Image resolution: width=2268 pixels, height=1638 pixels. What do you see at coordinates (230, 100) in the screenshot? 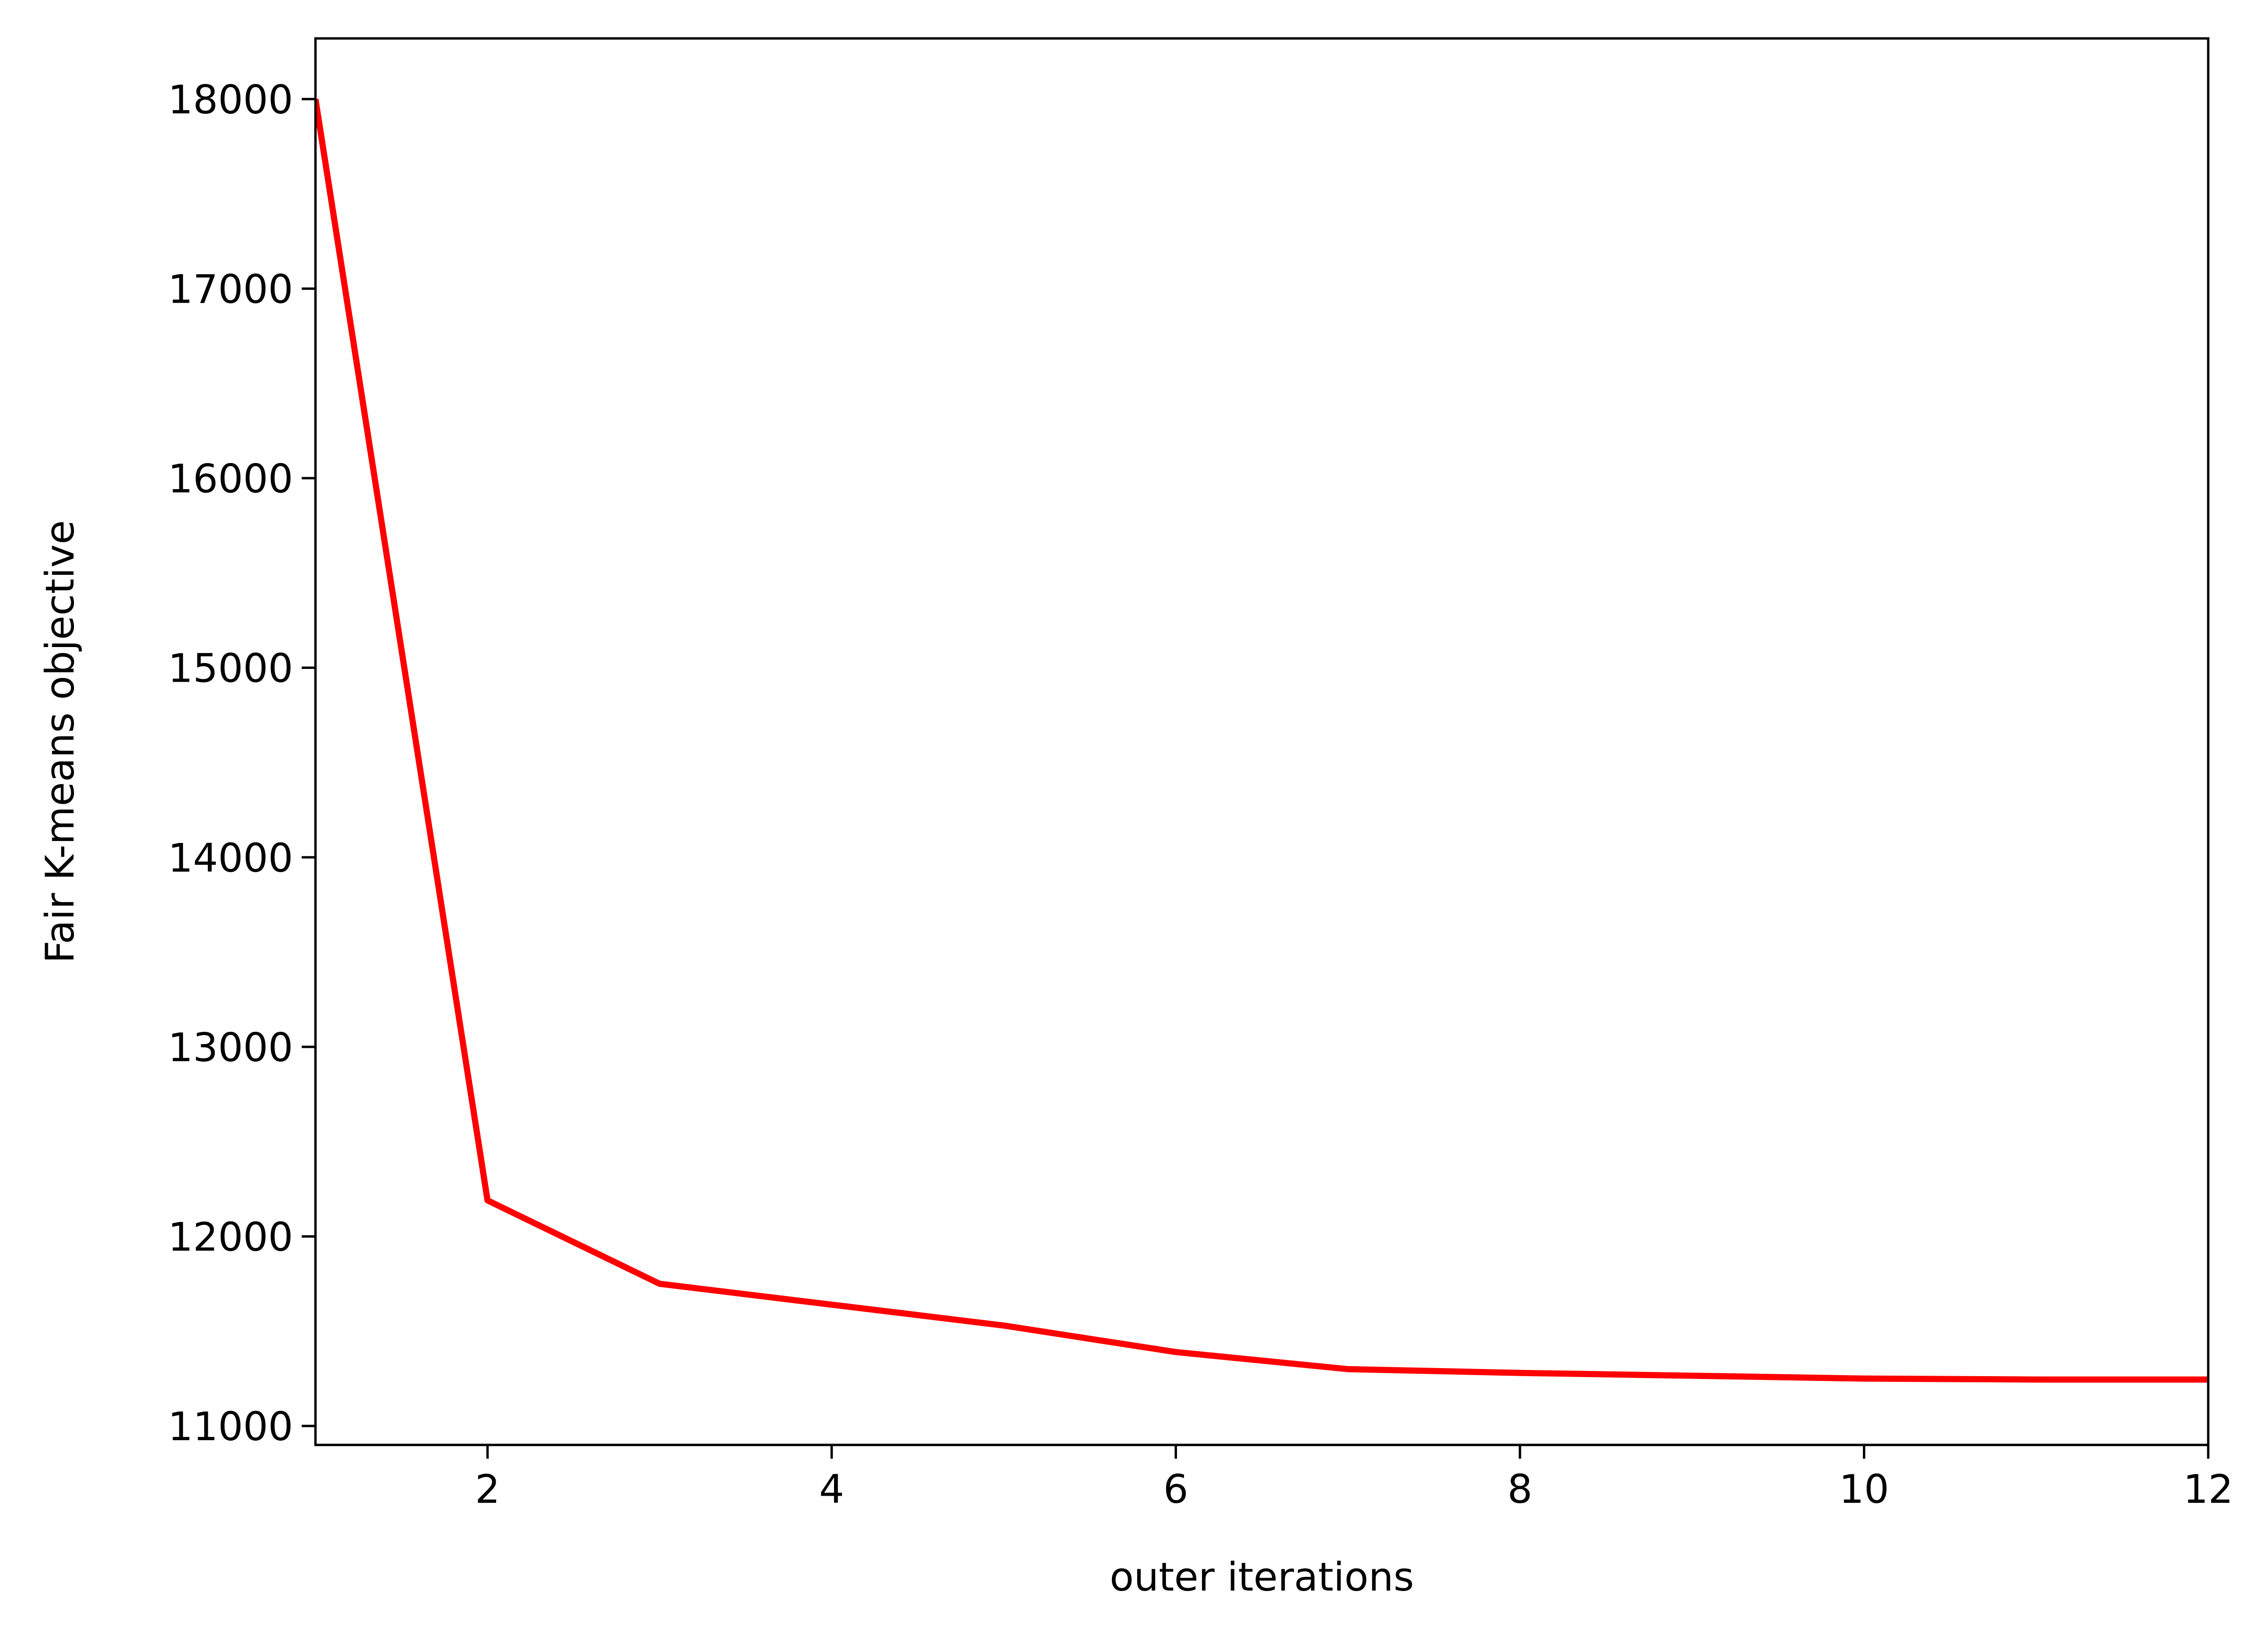
I see `y-tick-label: 18000` at bounding box center [230, 100].